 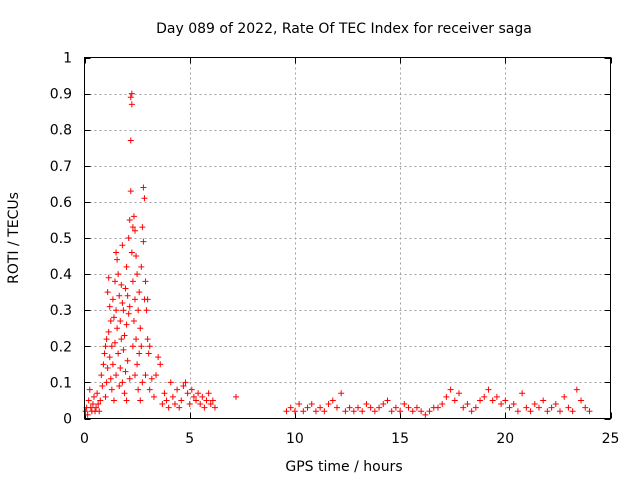 What do you see at coordinates (505, 439) in the screenshot?
I see `x-tick-label: 20` at bounding box center [505, 439].